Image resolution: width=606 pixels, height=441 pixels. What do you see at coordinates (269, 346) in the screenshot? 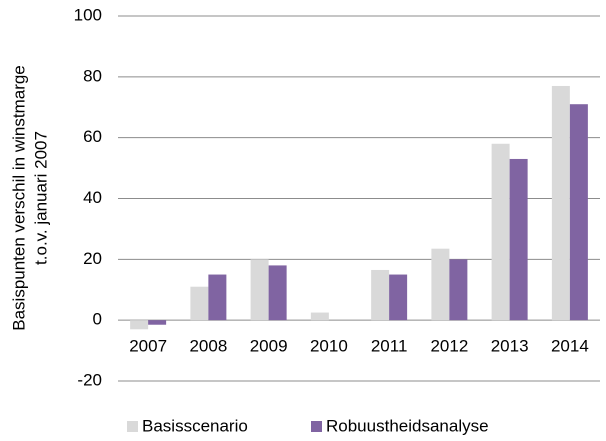
I see `x-tick-label: 2009` at bounding box center [269, 346].